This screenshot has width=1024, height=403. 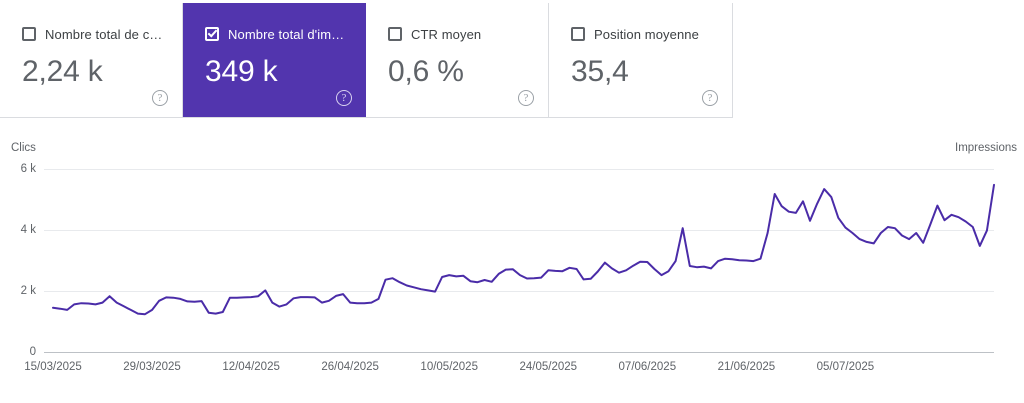 I want to click on metric-card-3: Position moyenne 35,4?, so click(x=640, y=60).